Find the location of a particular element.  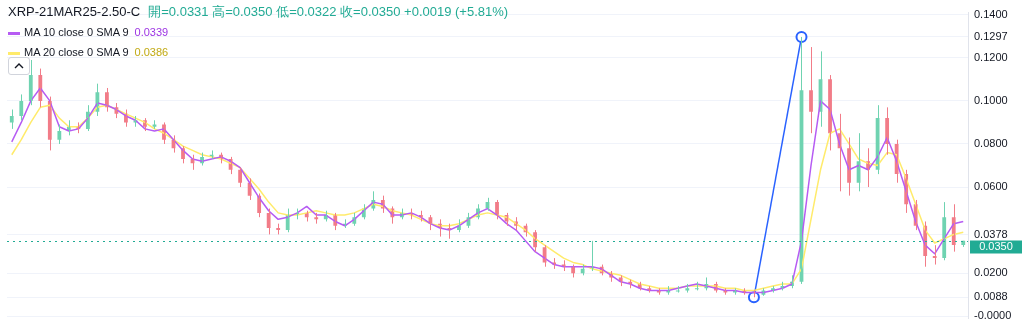

ref-line-label: 0.0350 is located at coordinates (996, 246).